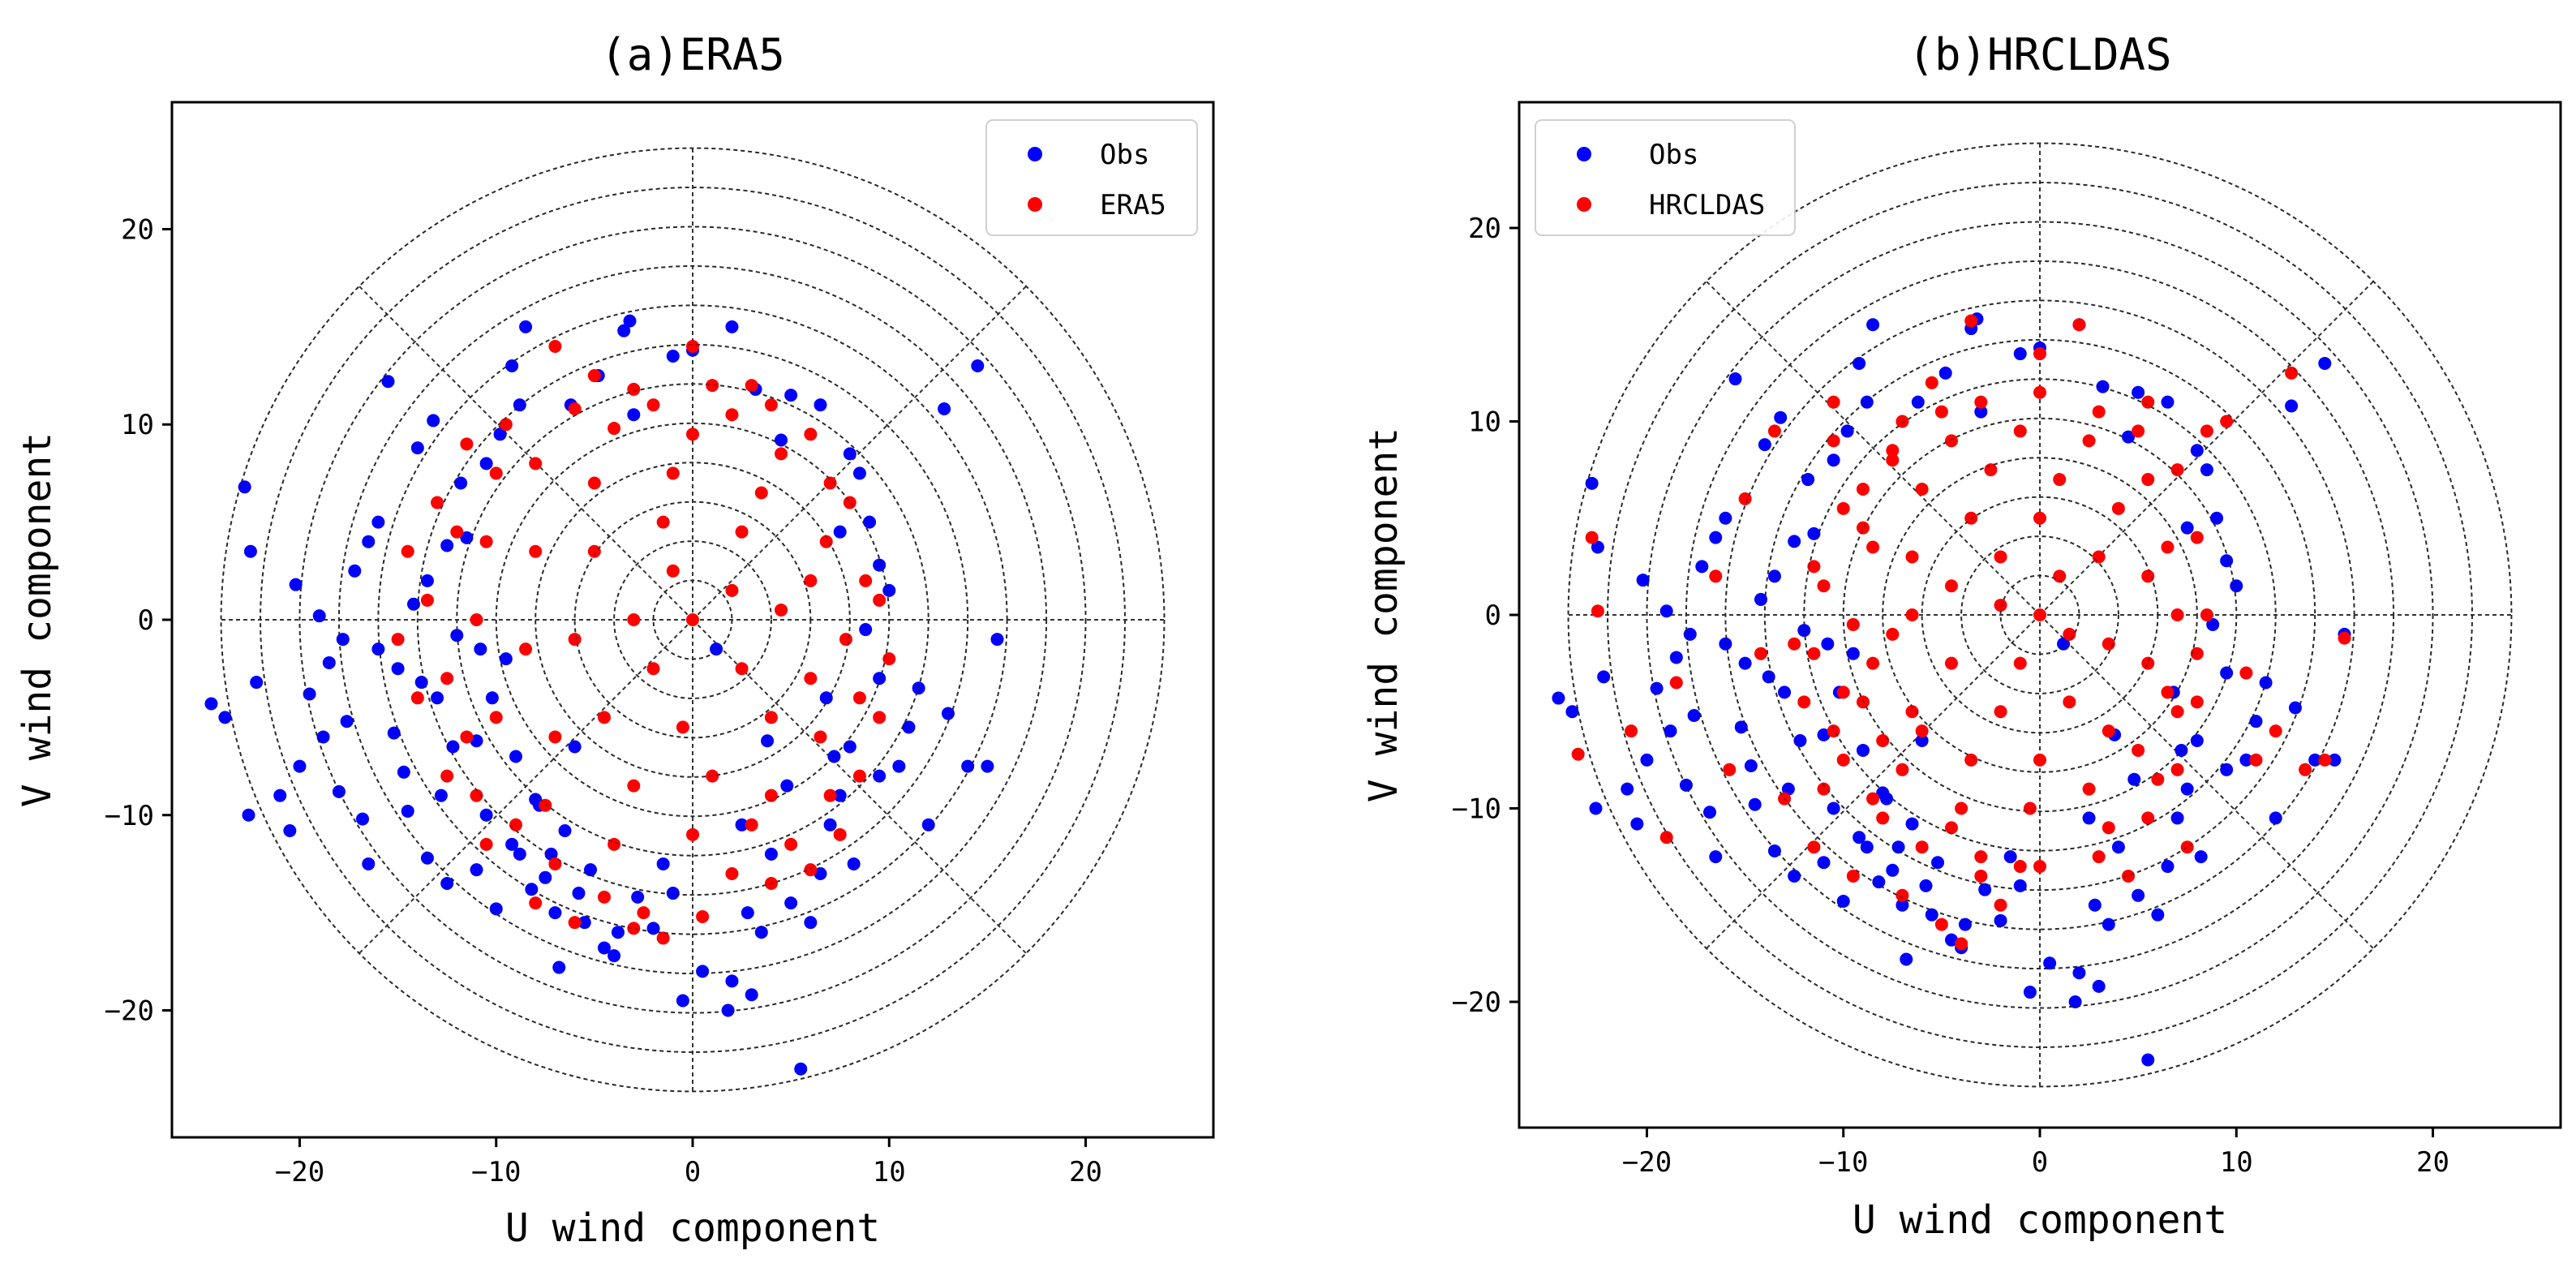  I want to click on y-tick-label: −10, so click(1476, 809).